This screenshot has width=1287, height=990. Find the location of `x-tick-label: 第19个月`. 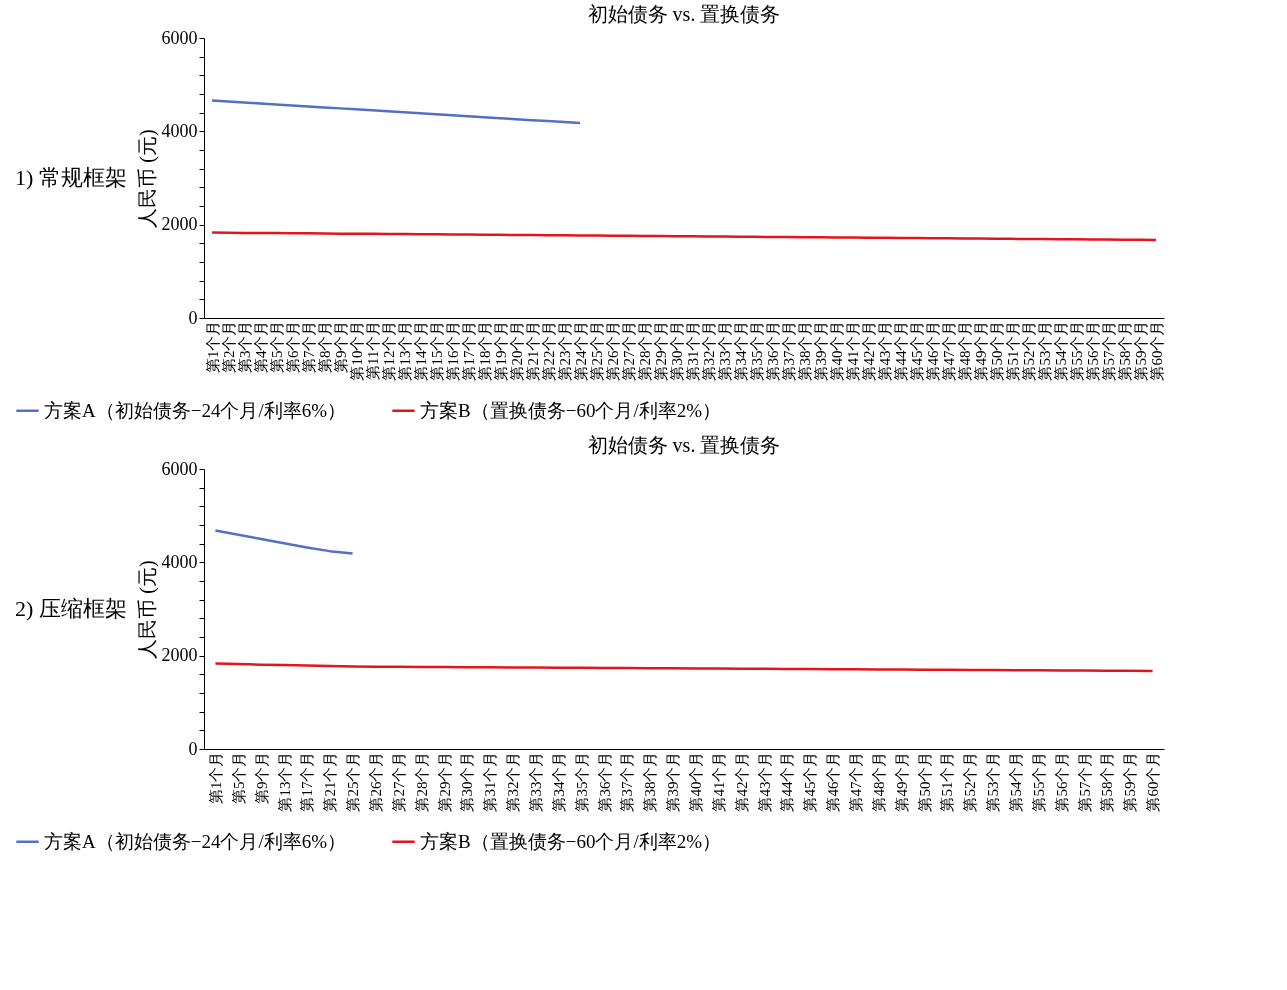

x-tick-label: 第19个月 is located at coordinates (500, 350).